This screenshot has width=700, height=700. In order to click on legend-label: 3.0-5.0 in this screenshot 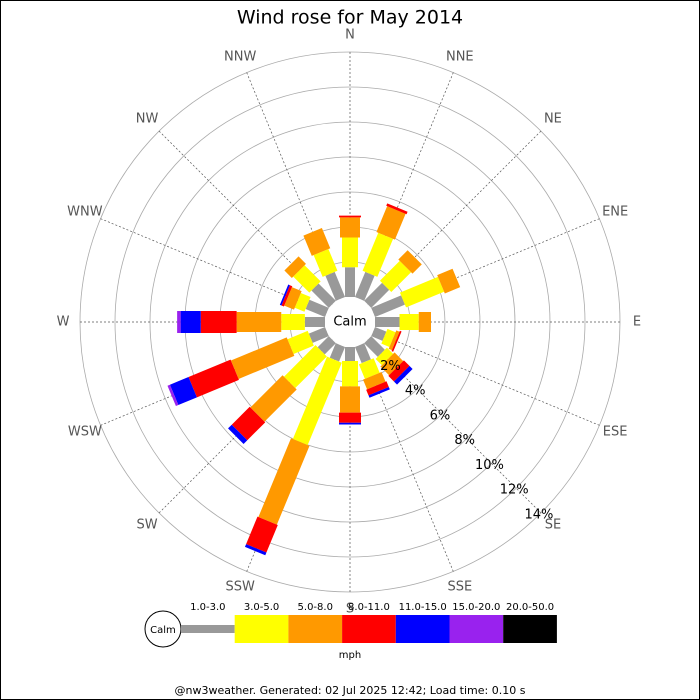, I will do `click(261, 607)`.